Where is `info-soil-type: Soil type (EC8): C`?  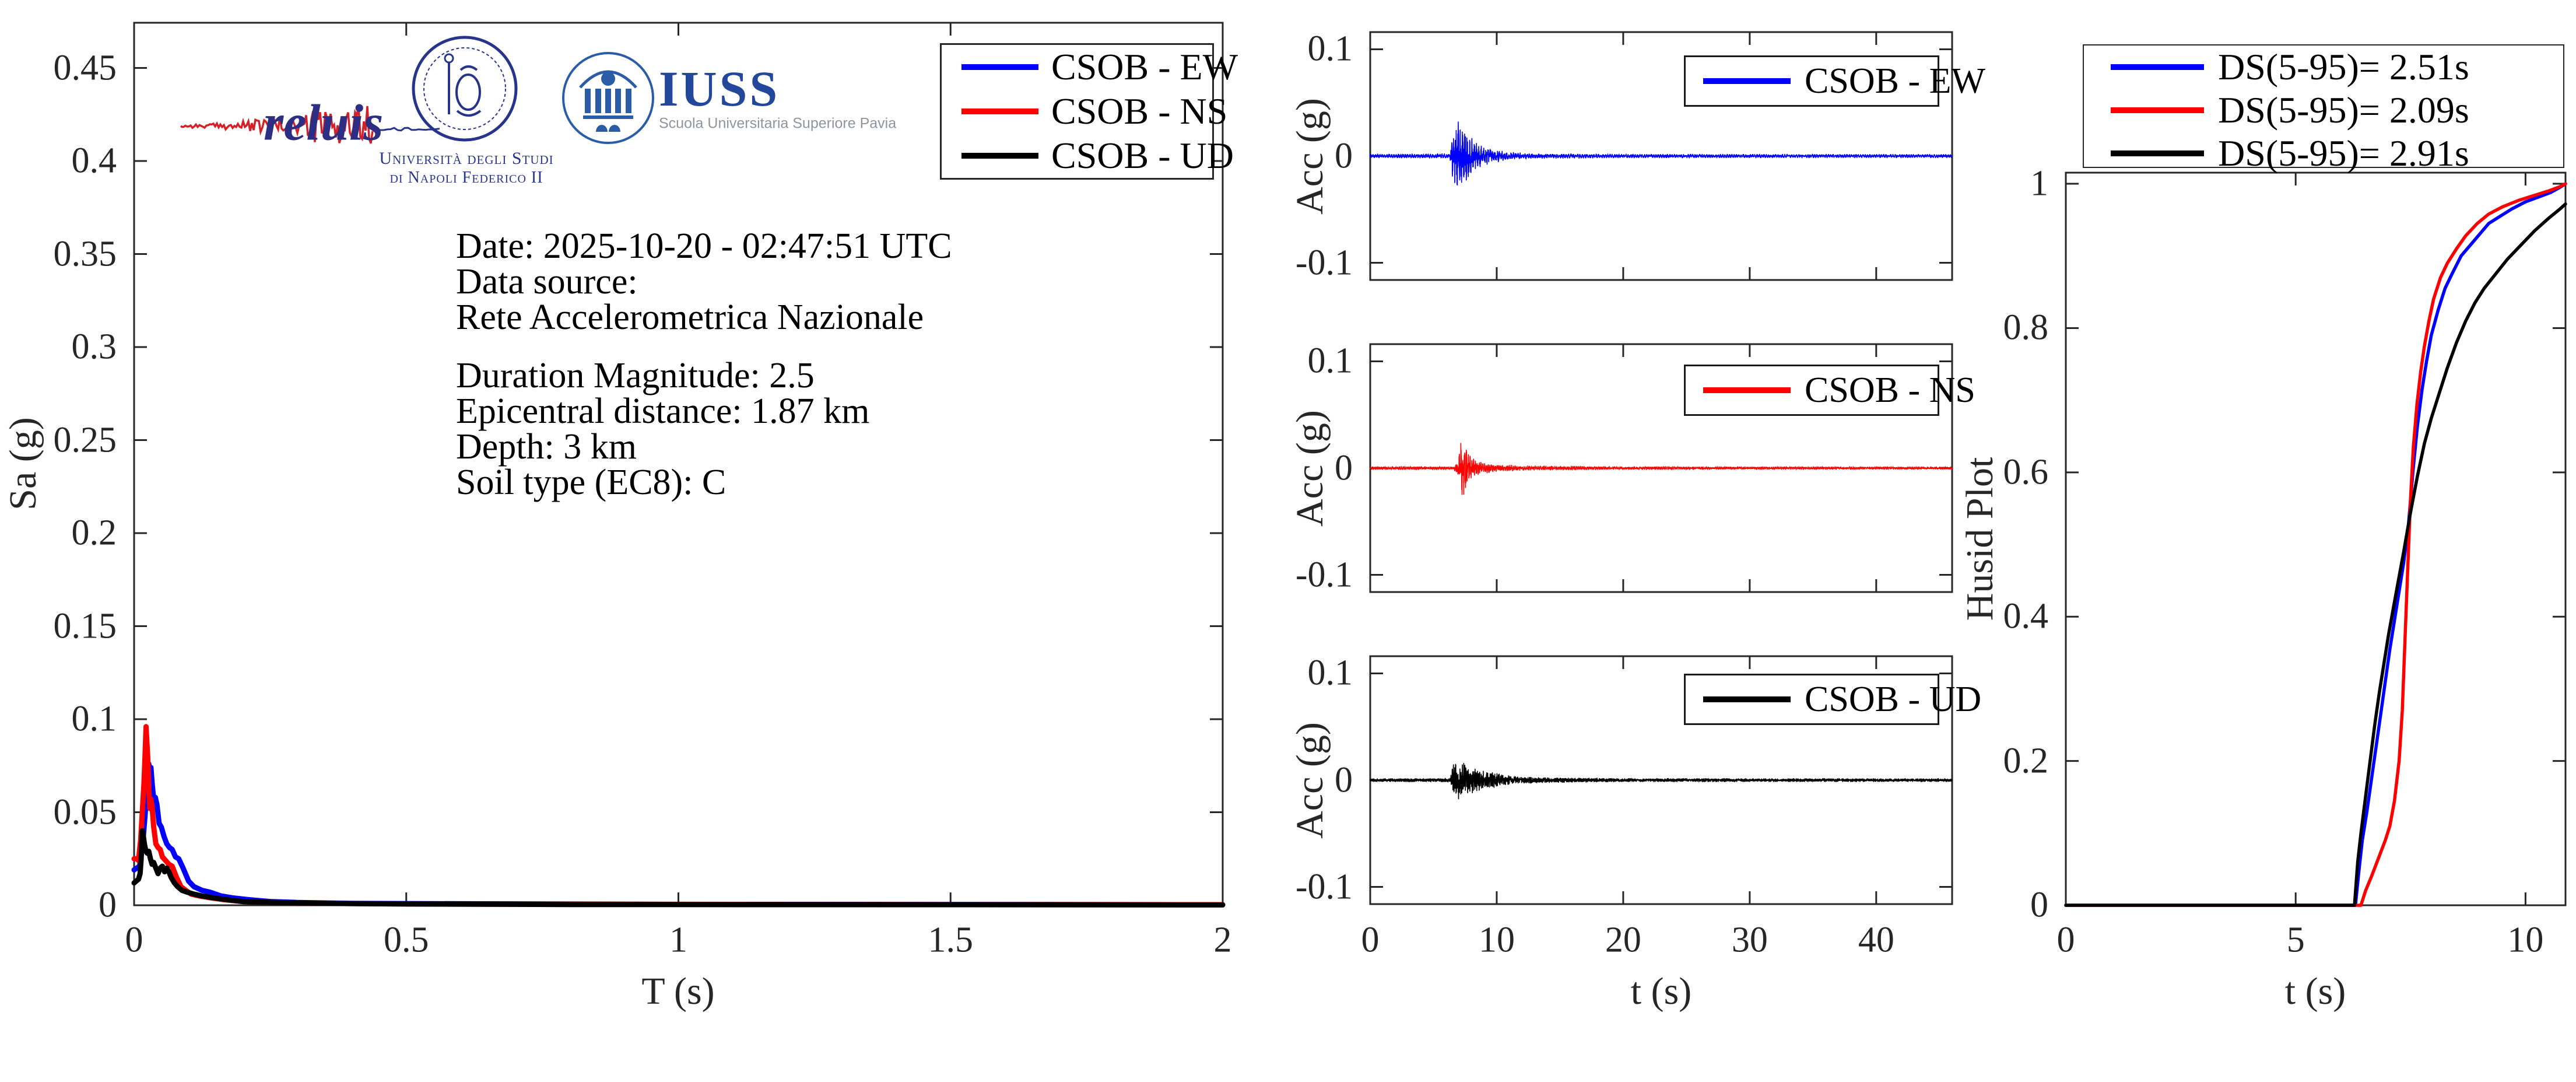 info-soil-type: Soil type (EC8): C is located at coordinates (591, 483).